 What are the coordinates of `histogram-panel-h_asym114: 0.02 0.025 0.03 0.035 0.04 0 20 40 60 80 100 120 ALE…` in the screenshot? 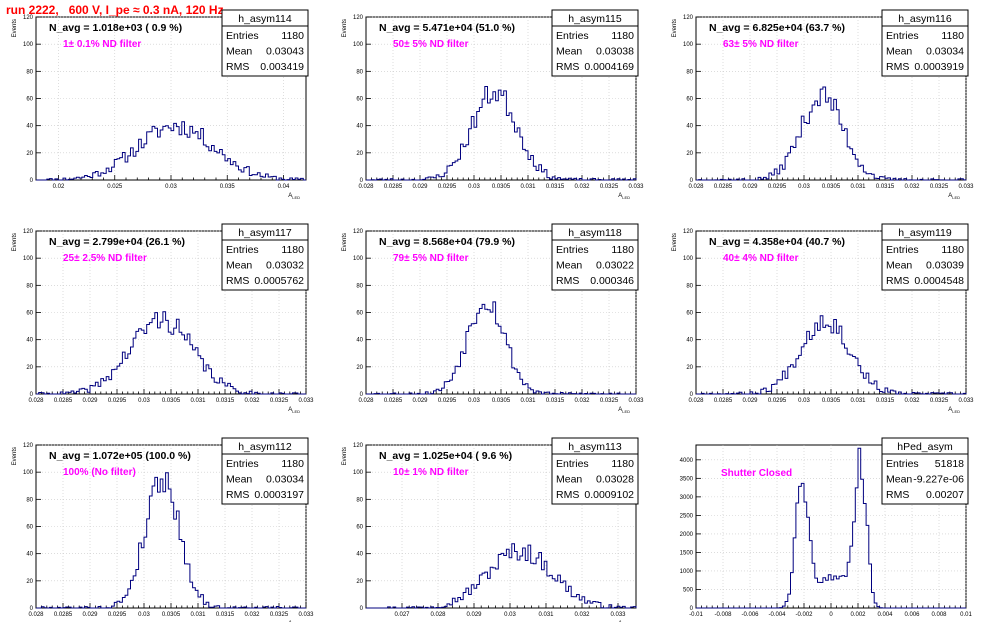 It's located at (160, 104).